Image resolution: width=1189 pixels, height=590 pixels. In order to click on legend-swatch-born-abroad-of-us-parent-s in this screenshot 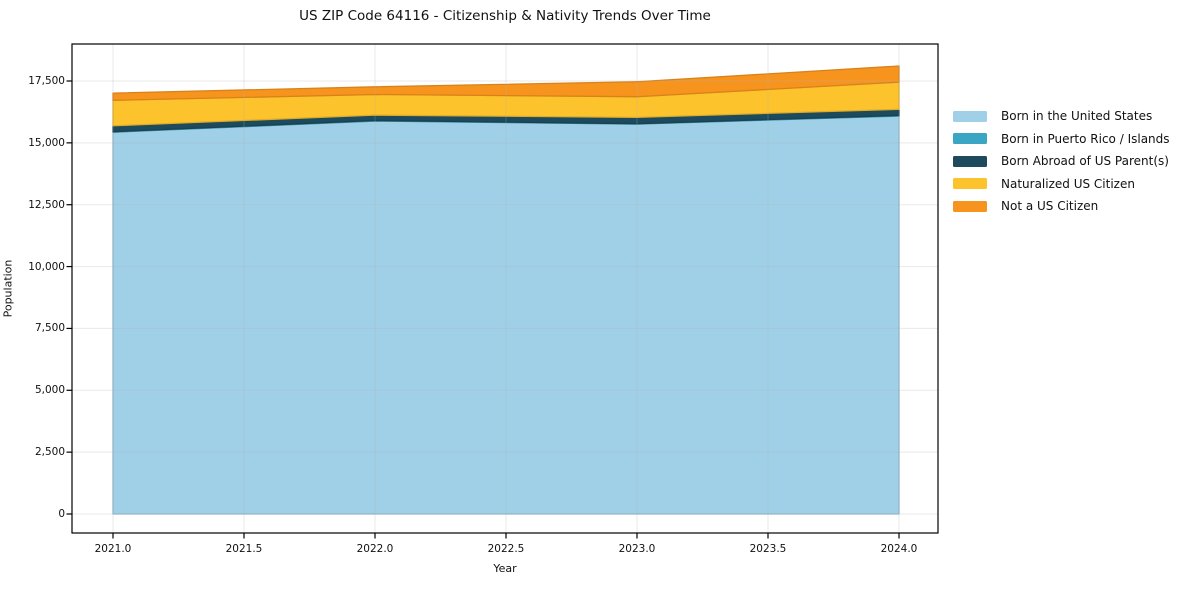, I will do `click(970, 161)`.